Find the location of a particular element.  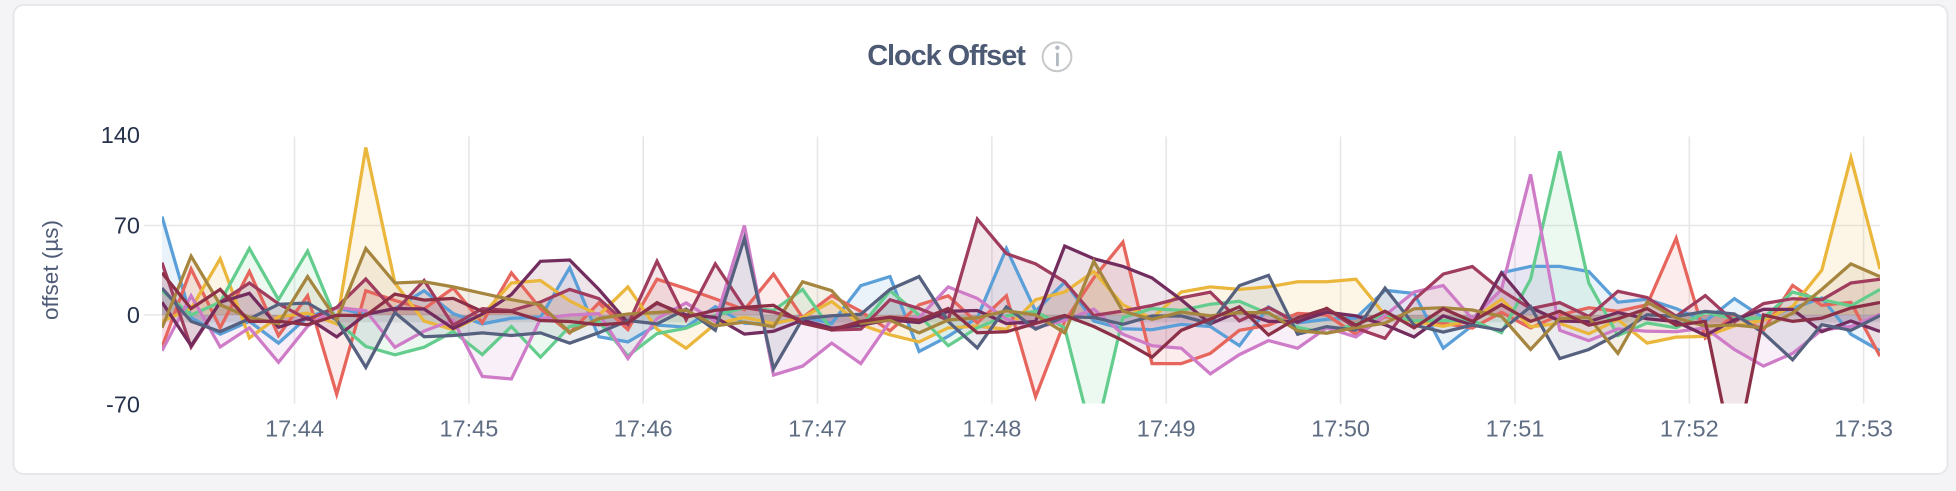

svg-text: 17:53 is located at coordinates (1863, 428).